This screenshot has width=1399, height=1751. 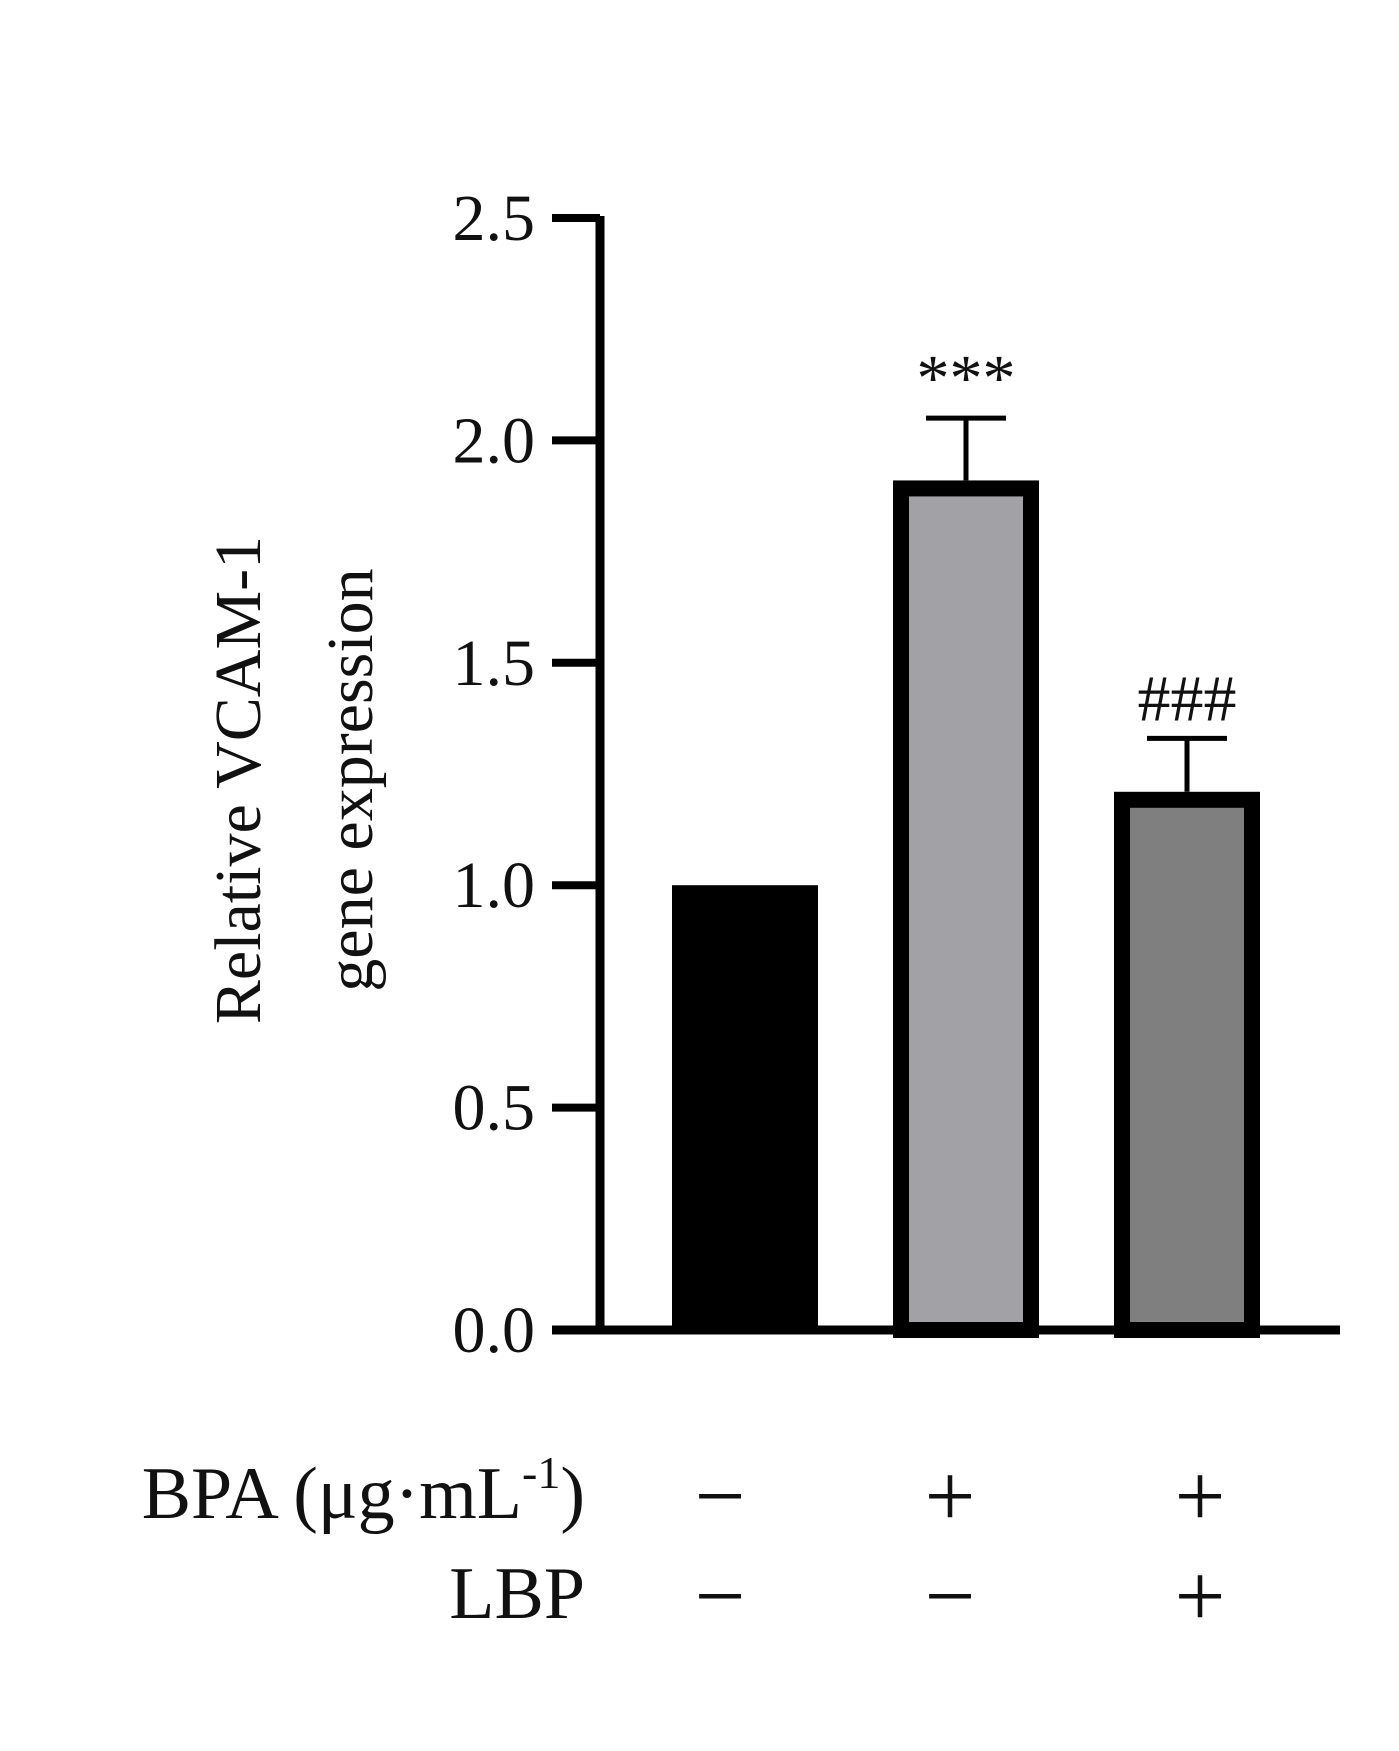 I want to click on significance-label: ###, so click(x=1187, y=698).